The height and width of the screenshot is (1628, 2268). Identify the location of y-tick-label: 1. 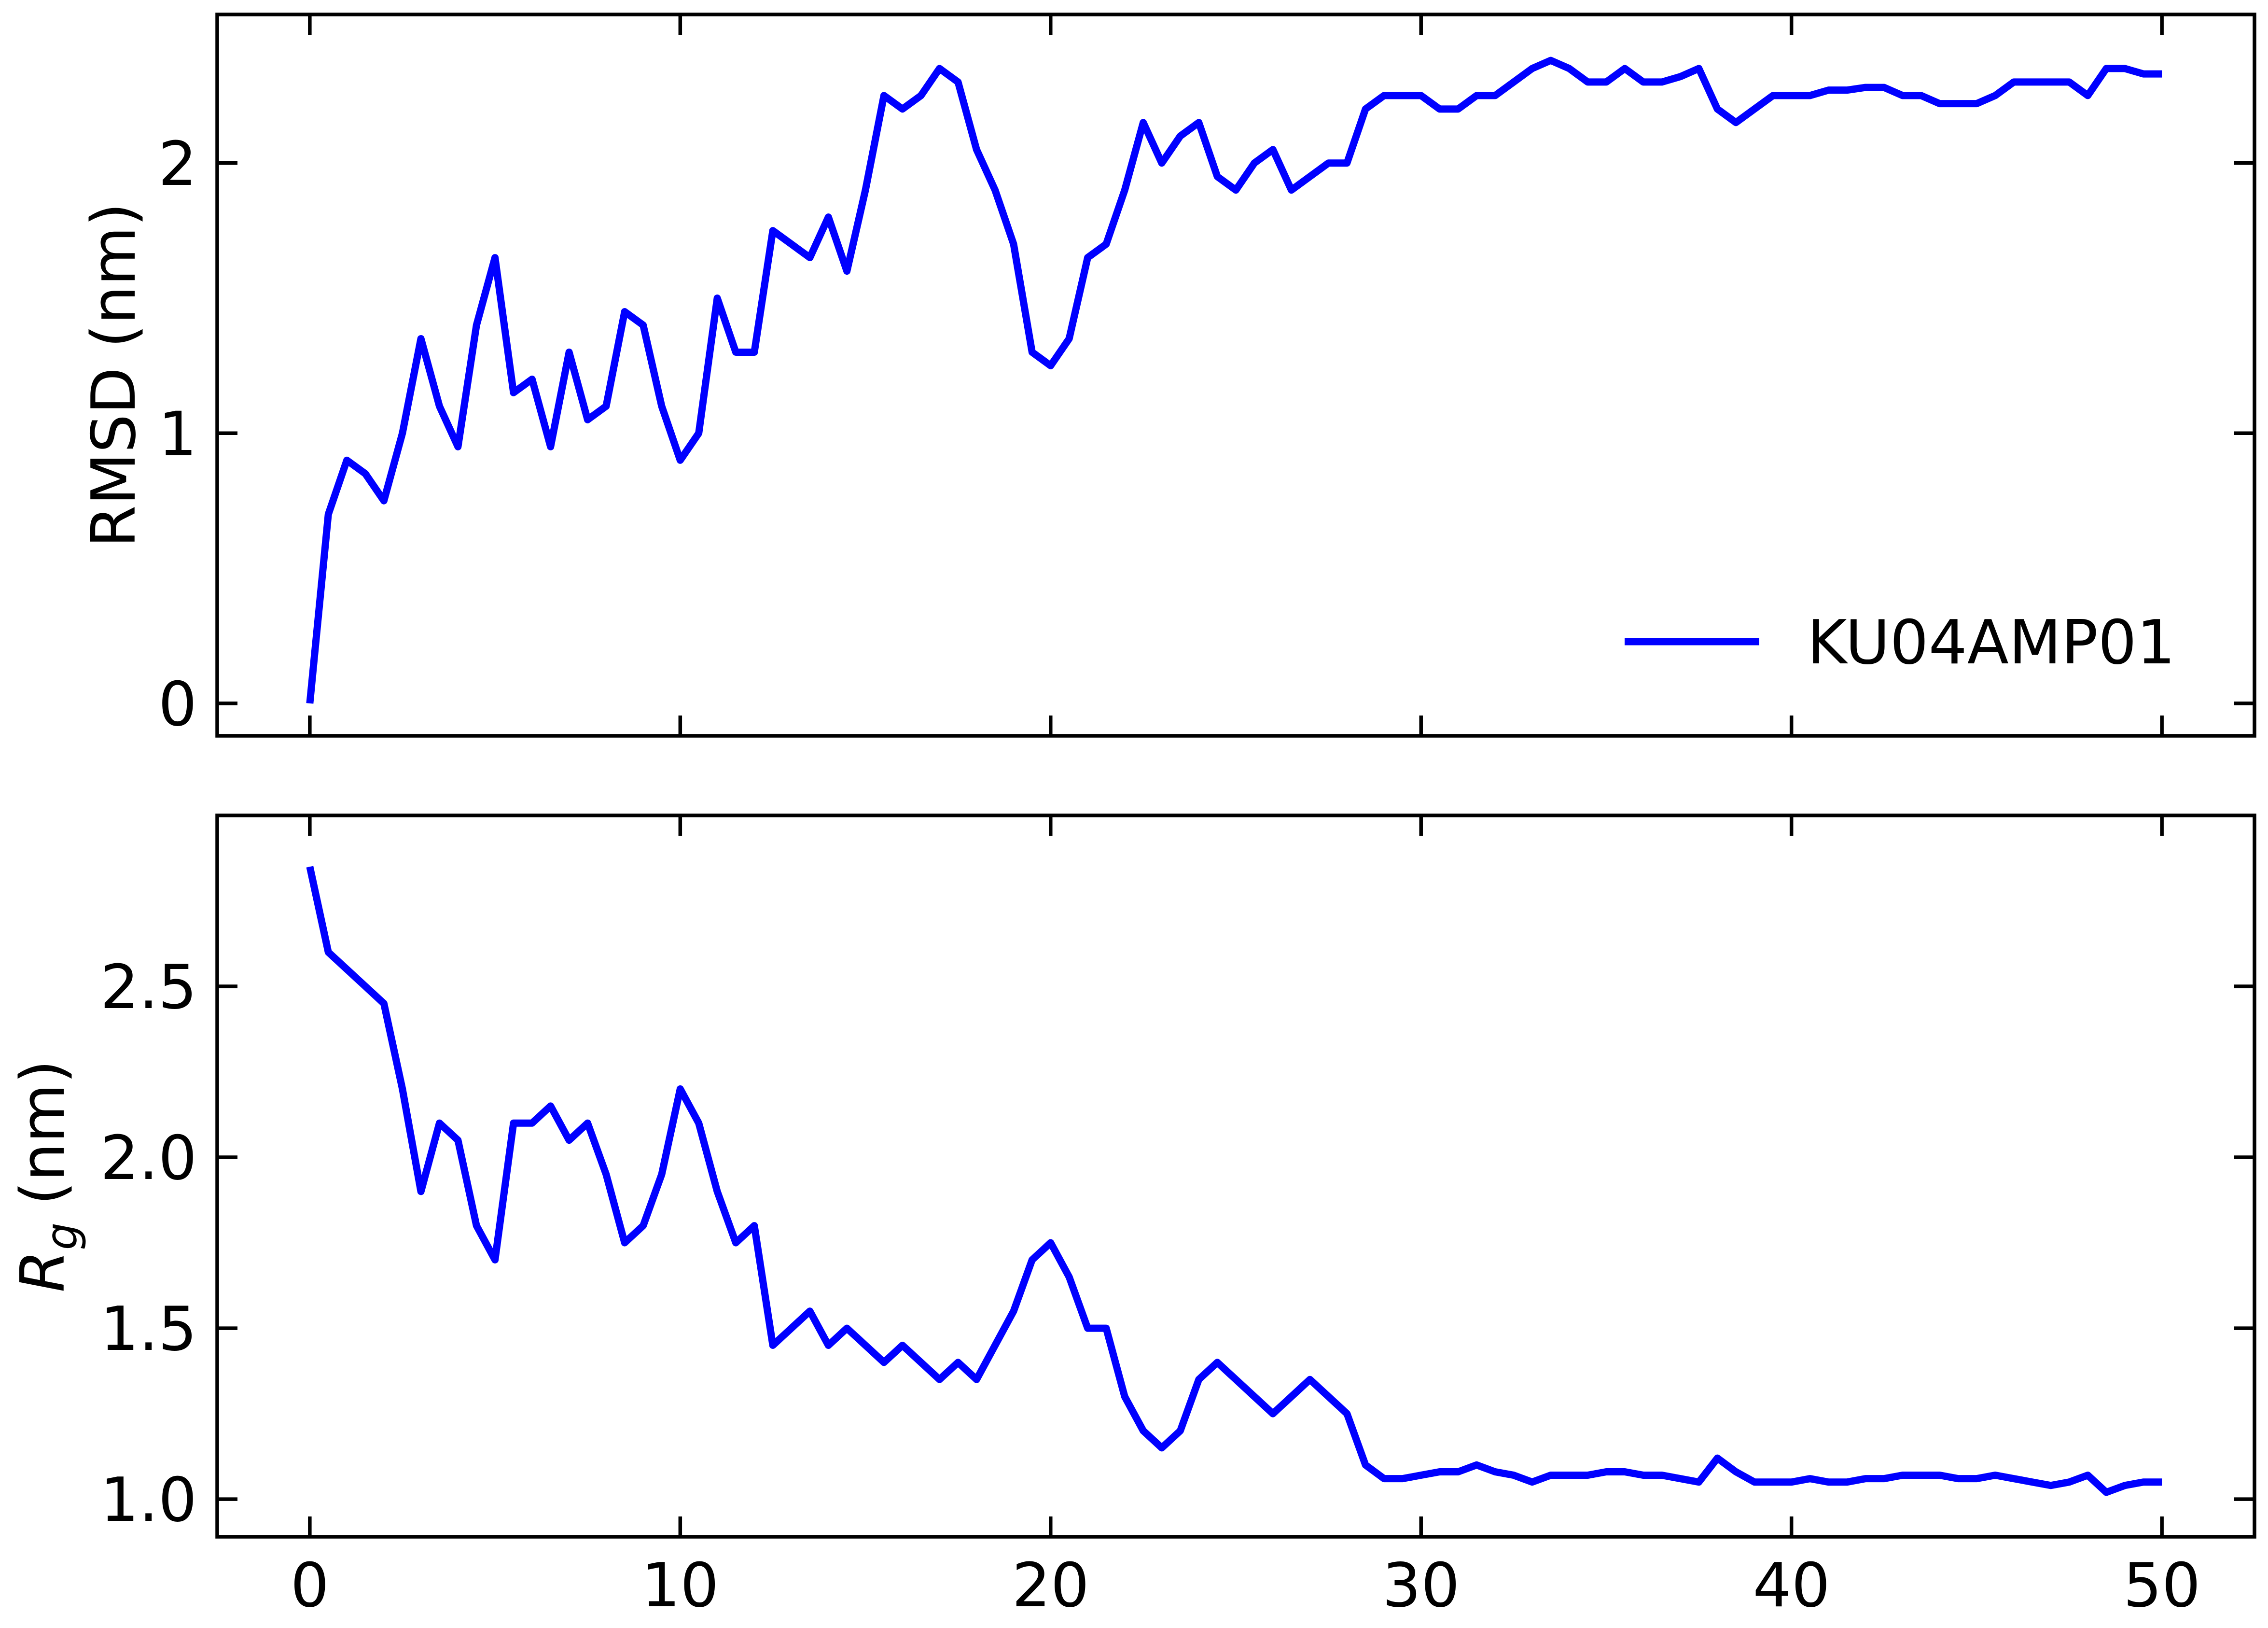
(177, 434).